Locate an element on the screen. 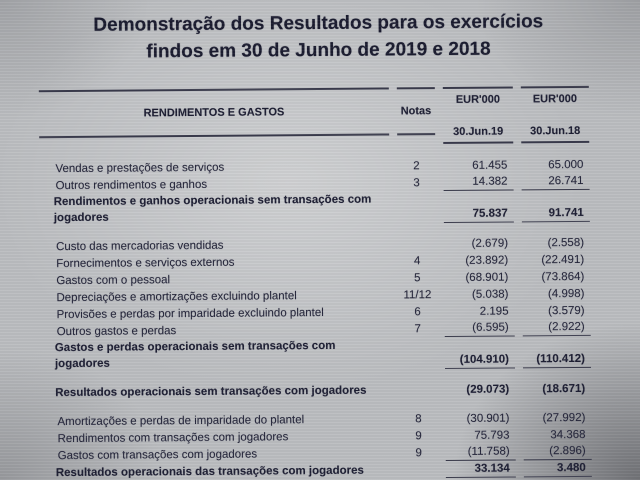 The image size is (640, 480). cell-value-jun19: 75.793 is located at coordinates (492, 435).